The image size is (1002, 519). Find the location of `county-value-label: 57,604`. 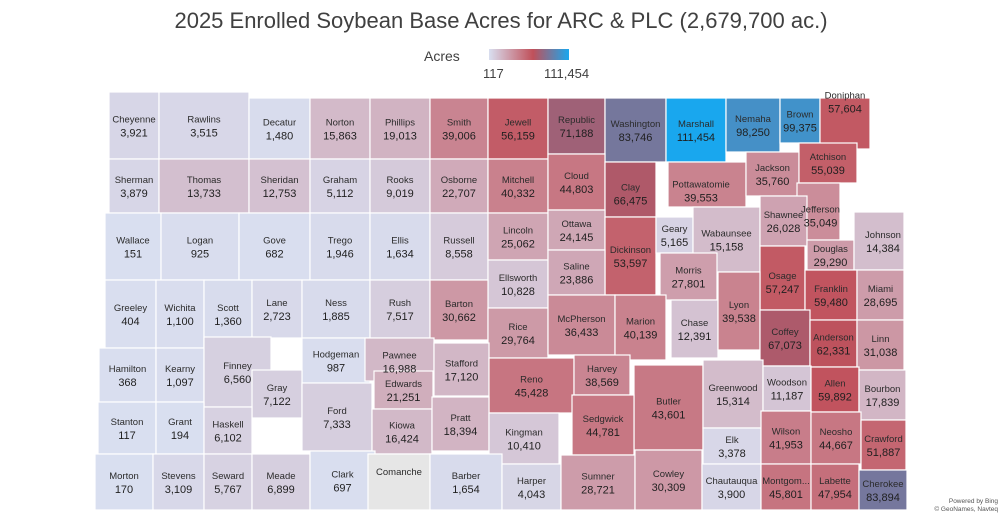

county-value-label: 57,604 is located at coordinates (845, 110).